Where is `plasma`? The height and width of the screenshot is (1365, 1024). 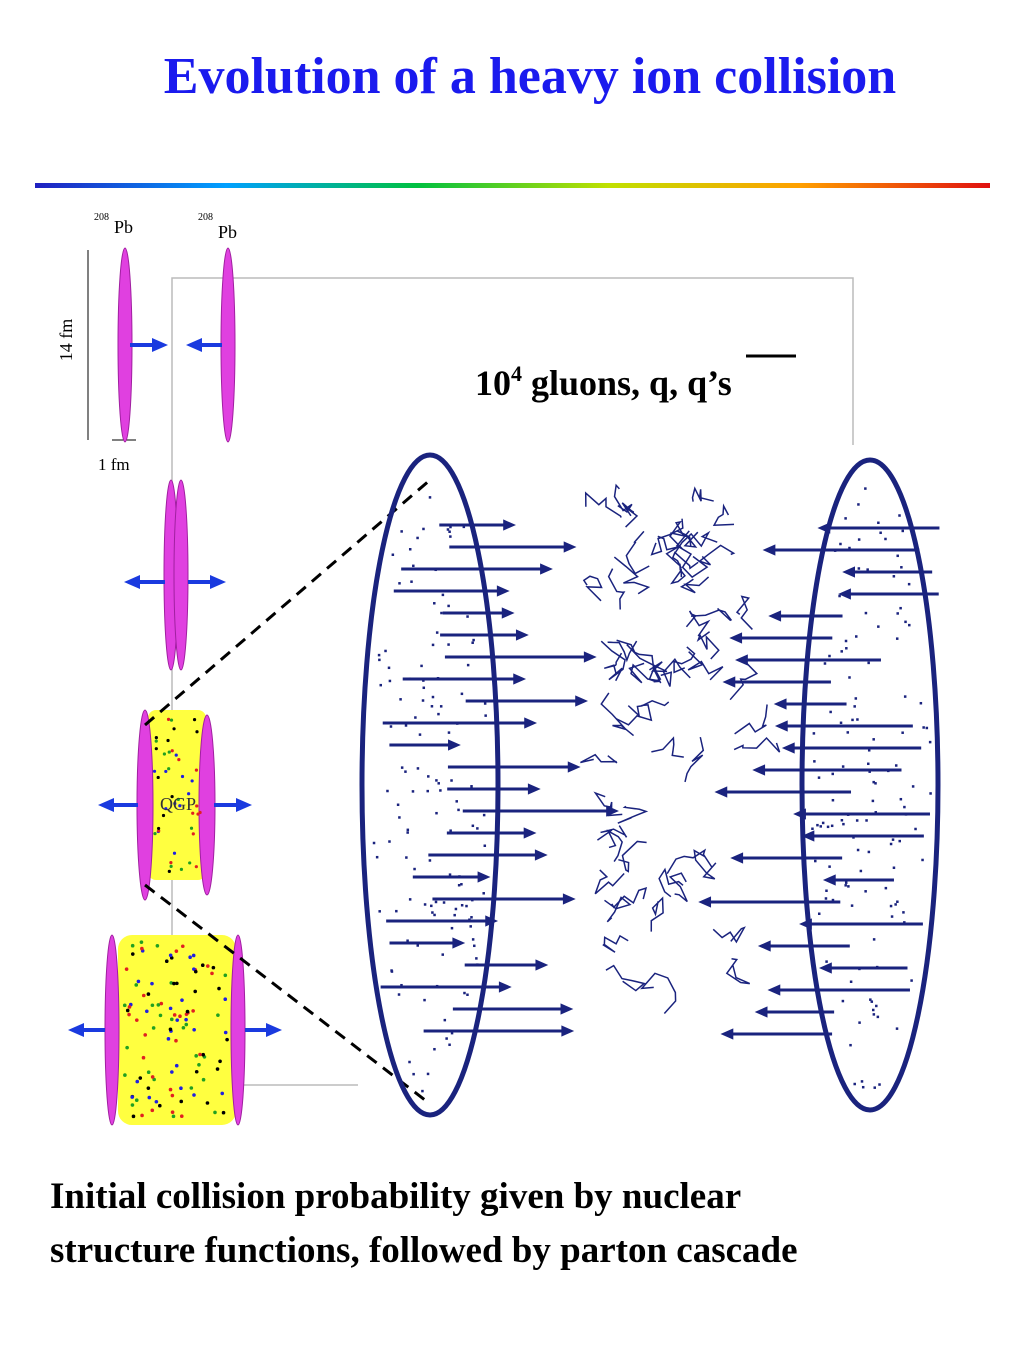 plasma is located at coordinates (177, 795).